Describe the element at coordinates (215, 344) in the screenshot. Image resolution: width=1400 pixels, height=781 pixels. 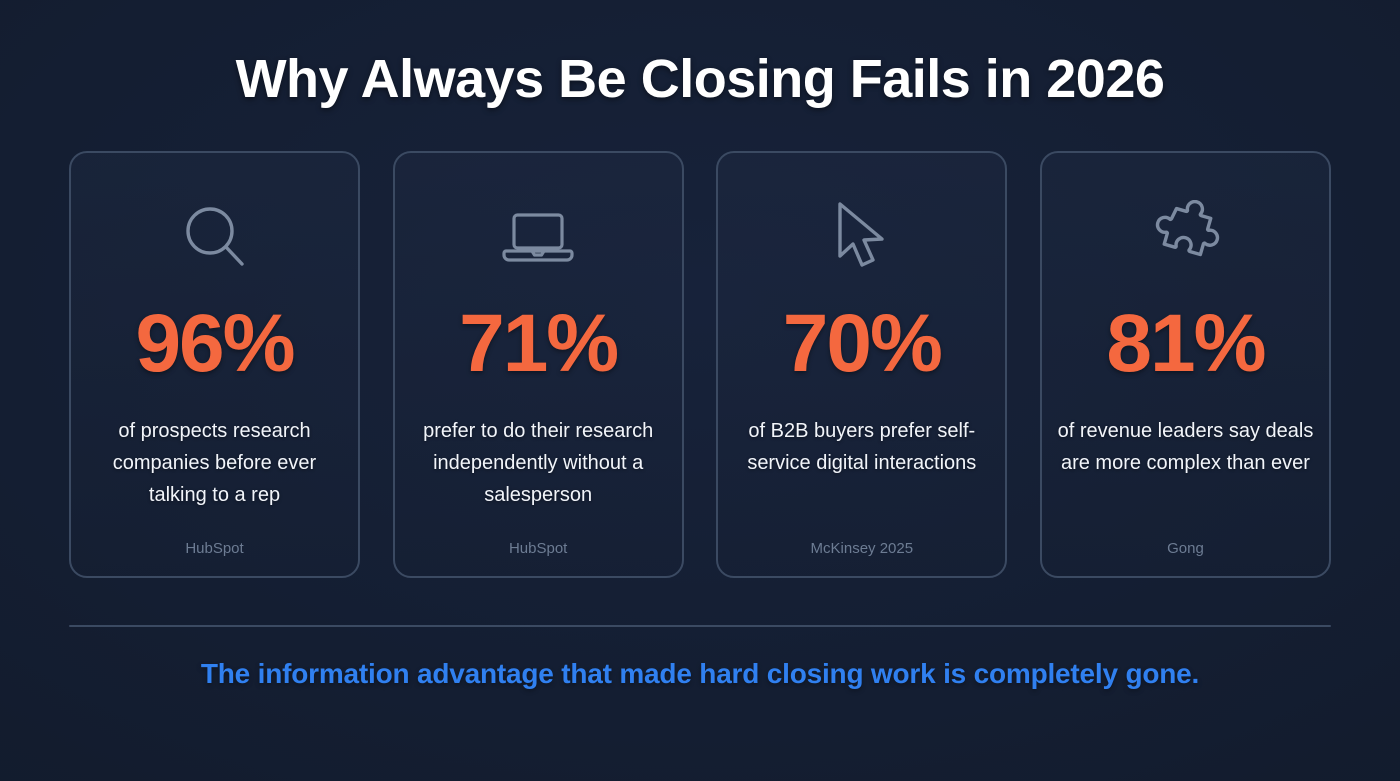
I see `stat-value: 96%` at that location.